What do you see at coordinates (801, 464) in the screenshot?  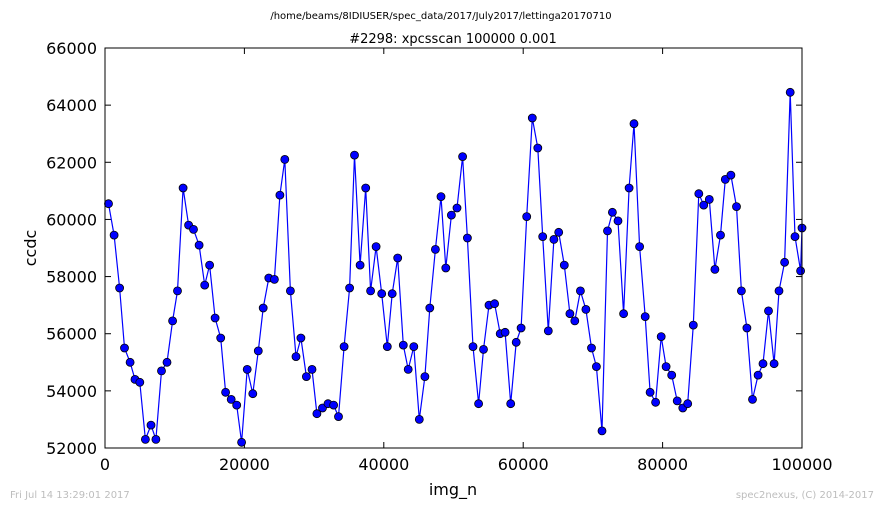 I see `x-tick-label: 100000` at bounding box center [801, 464].